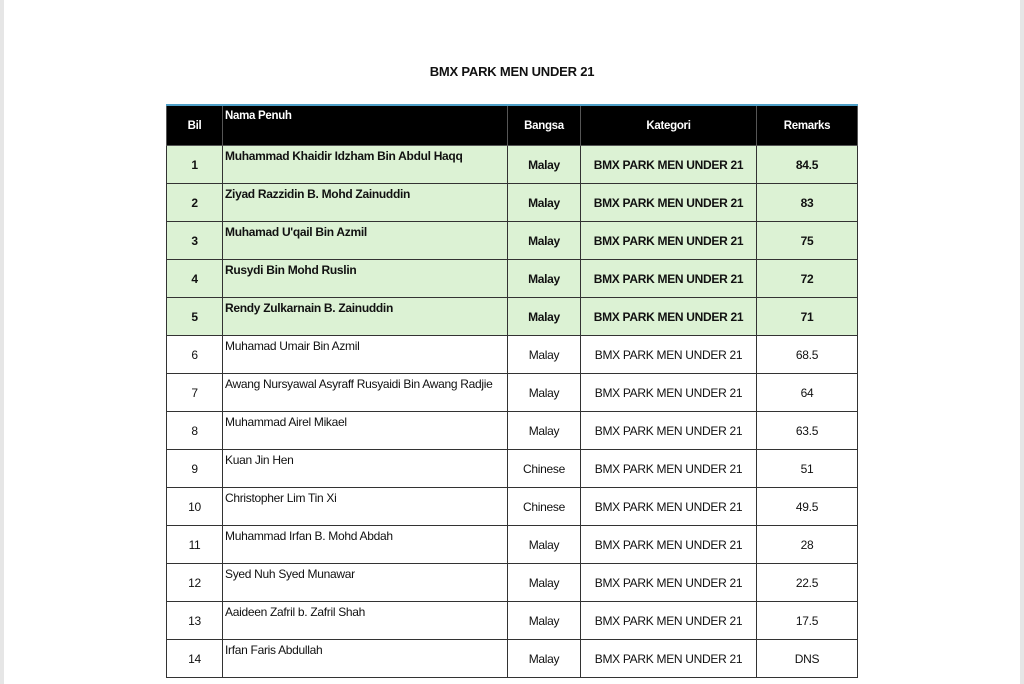  I want to click on cell-remarks: 28, so click(807, 544).